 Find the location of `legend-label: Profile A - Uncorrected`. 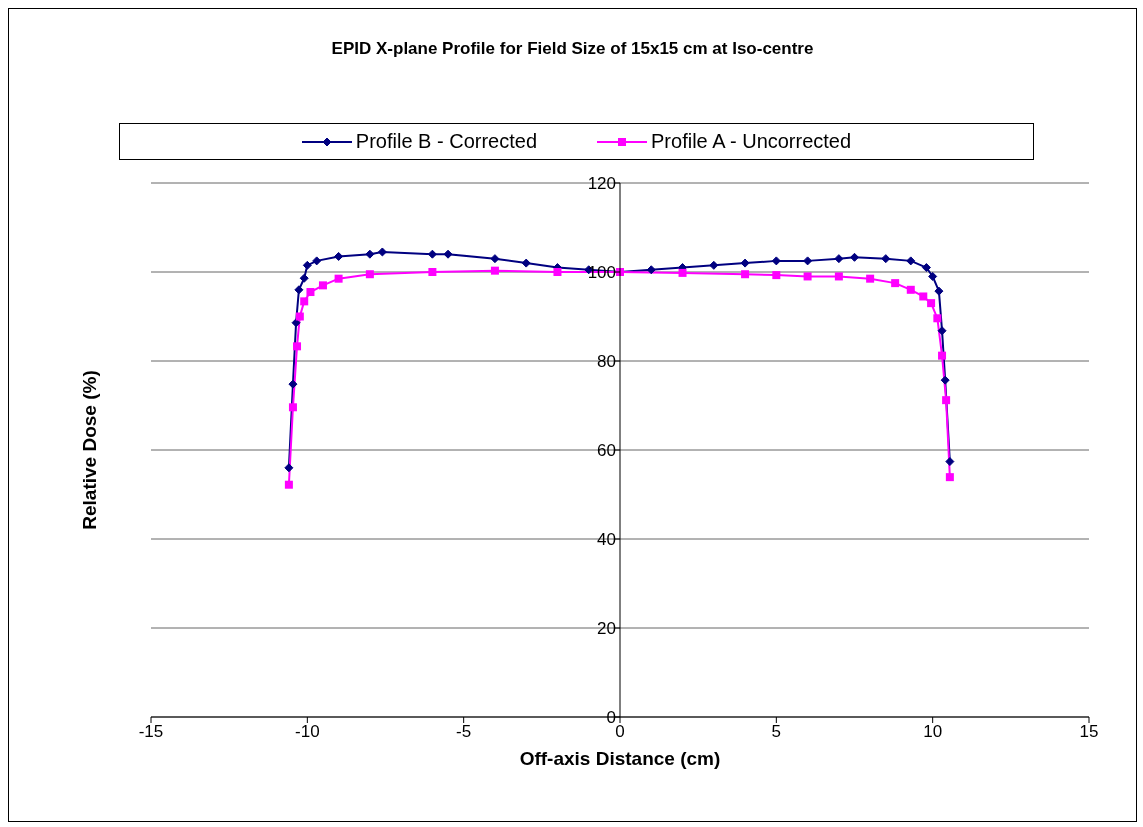

legend-label: Profile A - Uncorrected is located at coordinates (751, 141).